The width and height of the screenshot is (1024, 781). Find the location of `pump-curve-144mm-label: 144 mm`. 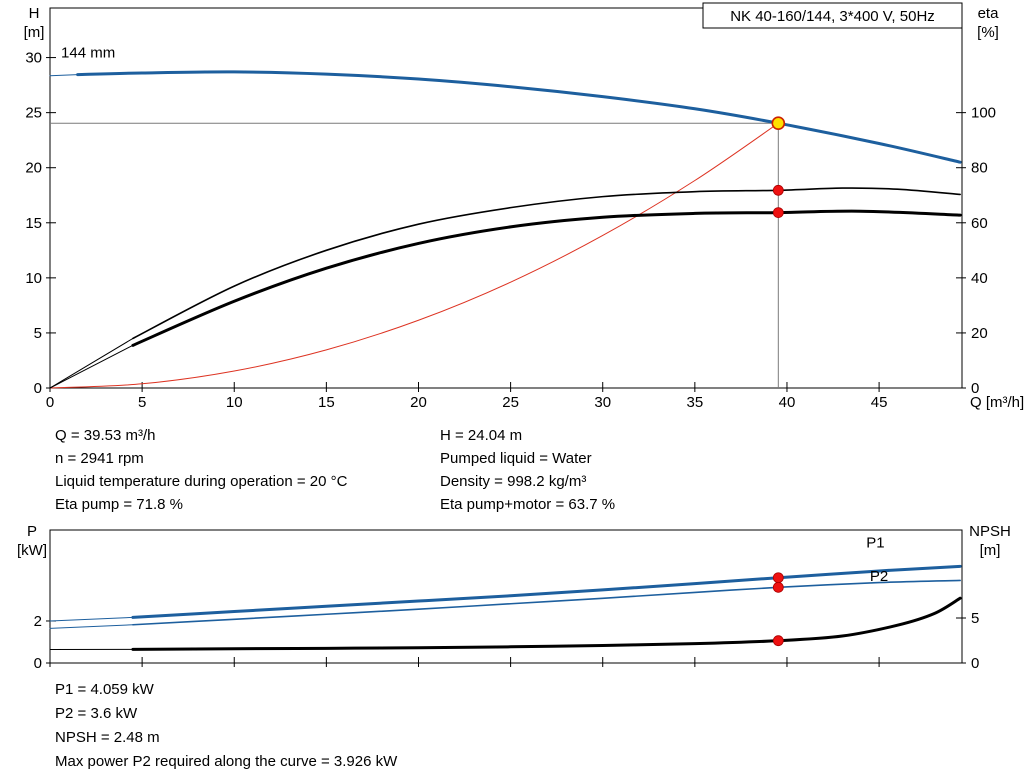

pump-curve-144mm-label: 144 mm is located at coordinates (88, 53).